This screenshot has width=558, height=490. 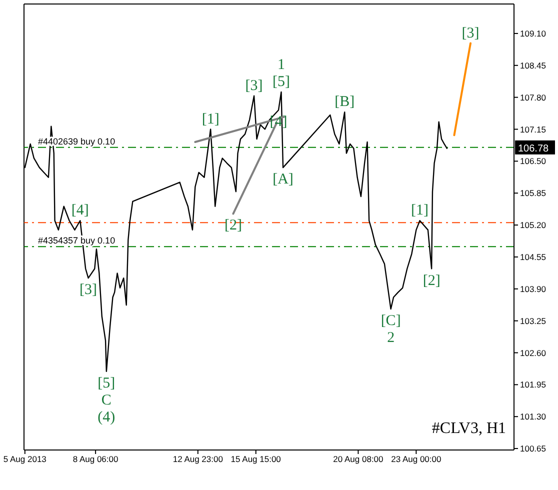 I want to click on annotation: [4], so click(x=80, y=210).